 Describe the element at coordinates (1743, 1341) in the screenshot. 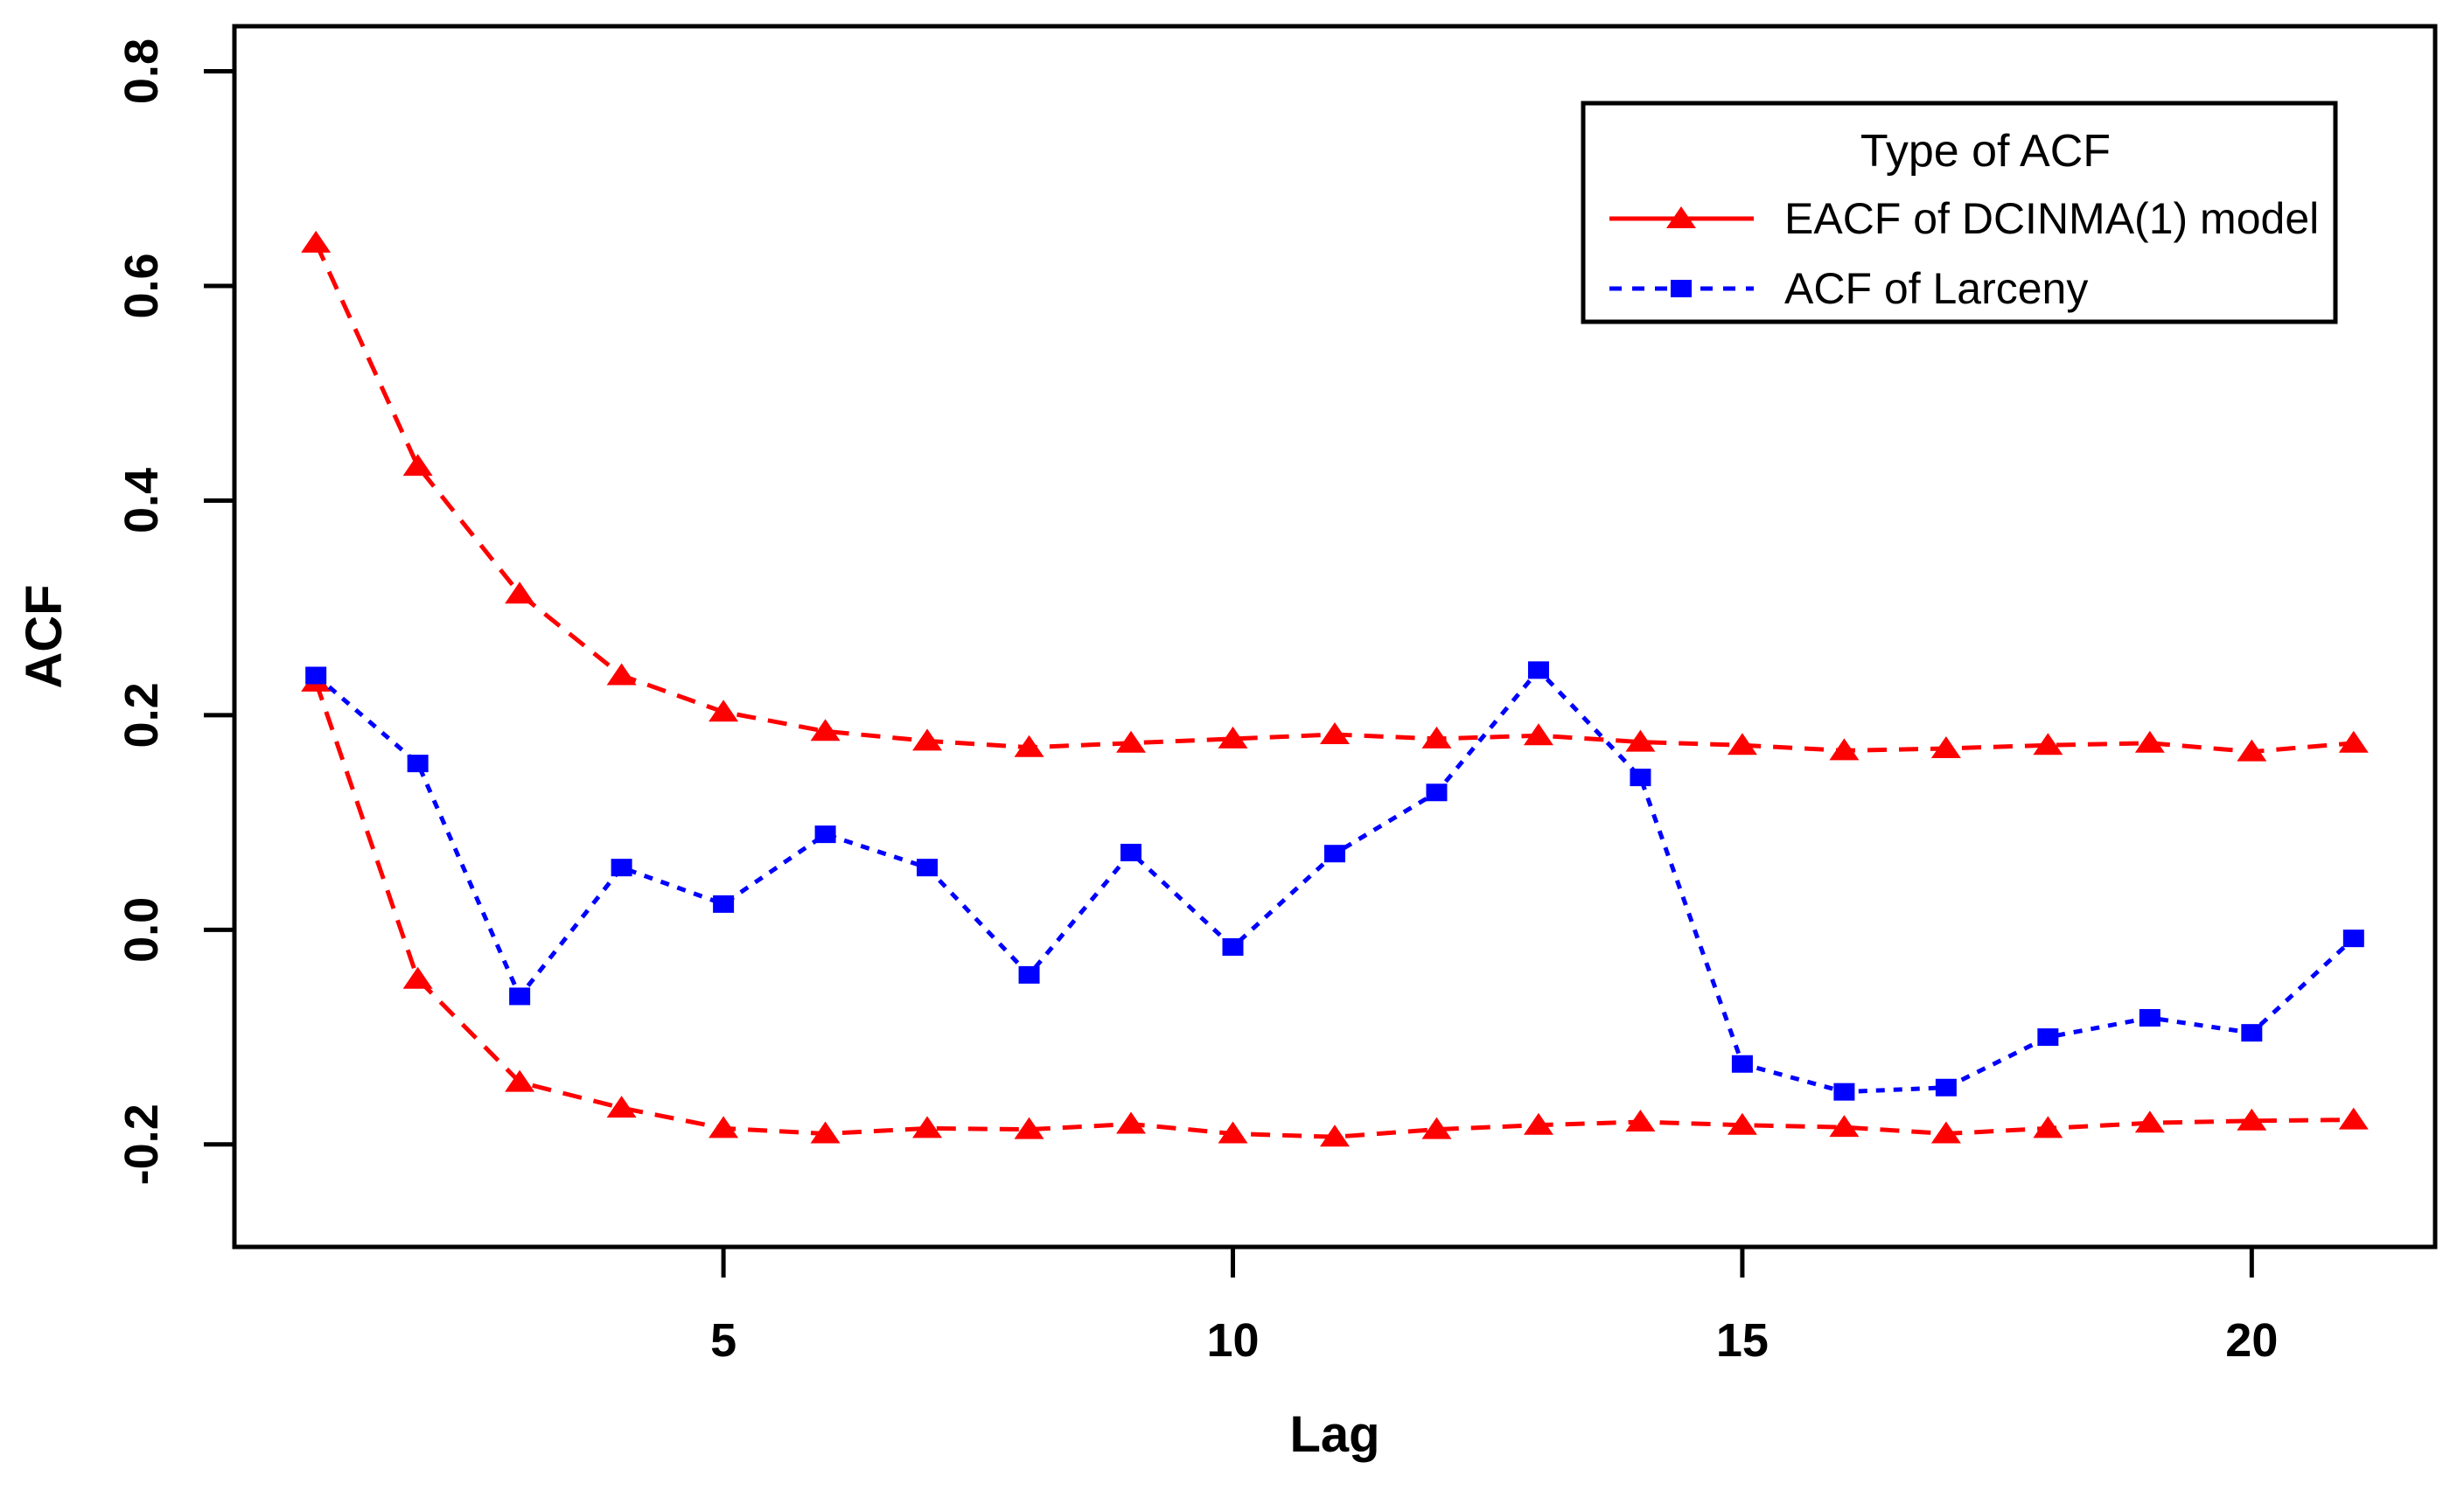

I see `x-tick-label: 15` at that location.